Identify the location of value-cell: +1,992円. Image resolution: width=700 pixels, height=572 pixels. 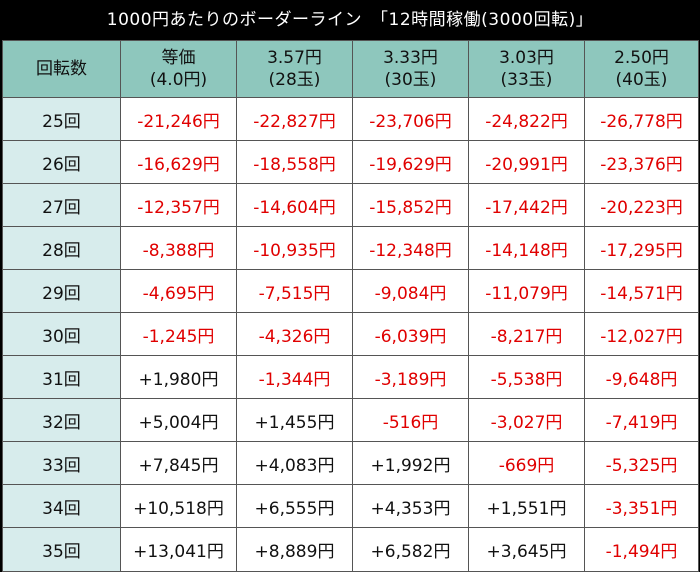
(410, 463).